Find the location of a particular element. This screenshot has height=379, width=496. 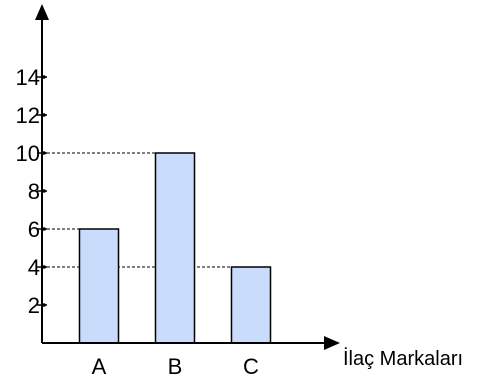

bar-a is located at coordinates (99, 286).